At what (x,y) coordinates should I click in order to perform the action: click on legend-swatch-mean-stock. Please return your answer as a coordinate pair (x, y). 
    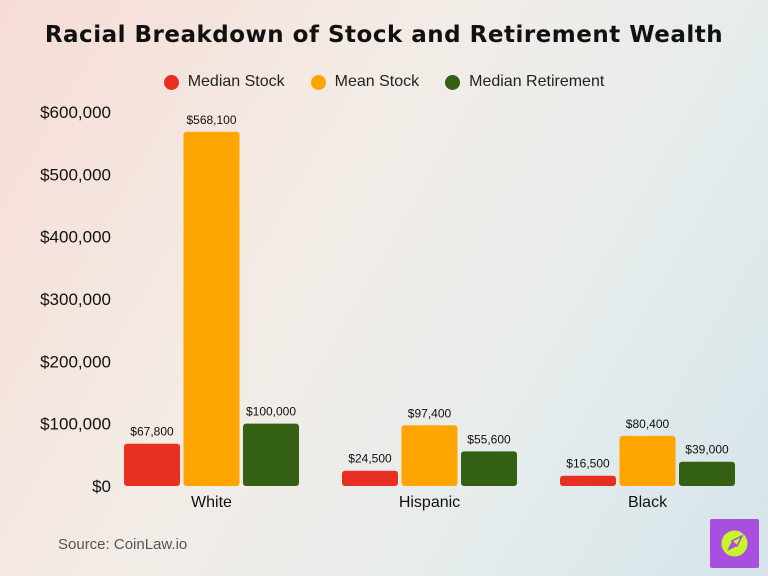
    Looking at the image, I should click on (318, 82).